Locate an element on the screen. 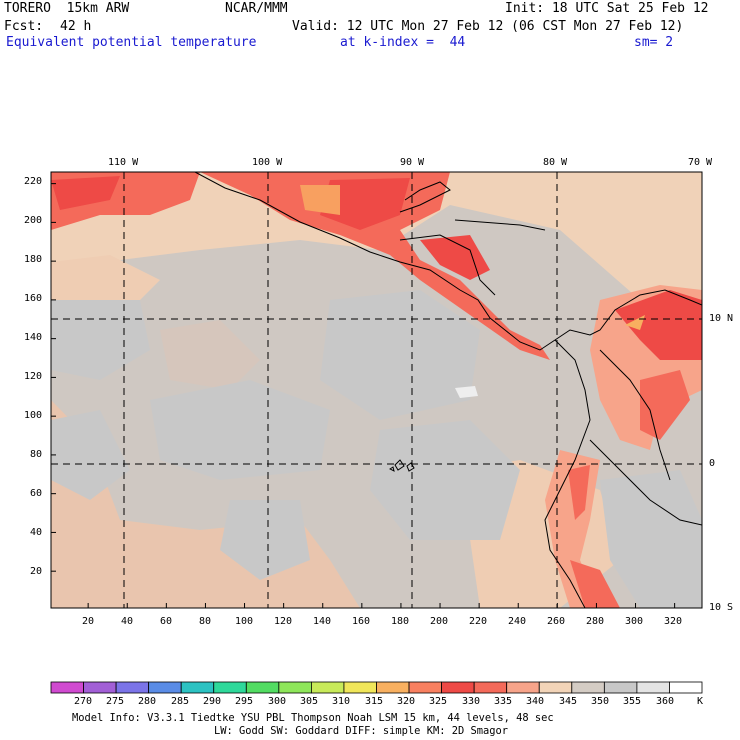  x-label: 300 is located at coordinates (634, 621).